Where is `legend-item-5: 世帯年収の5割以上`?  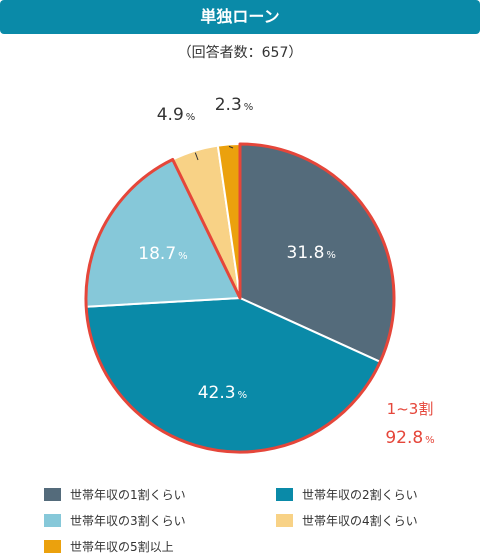
legend-item-5: 世帯年収の5割以上 is located at coordinates (109, 546).